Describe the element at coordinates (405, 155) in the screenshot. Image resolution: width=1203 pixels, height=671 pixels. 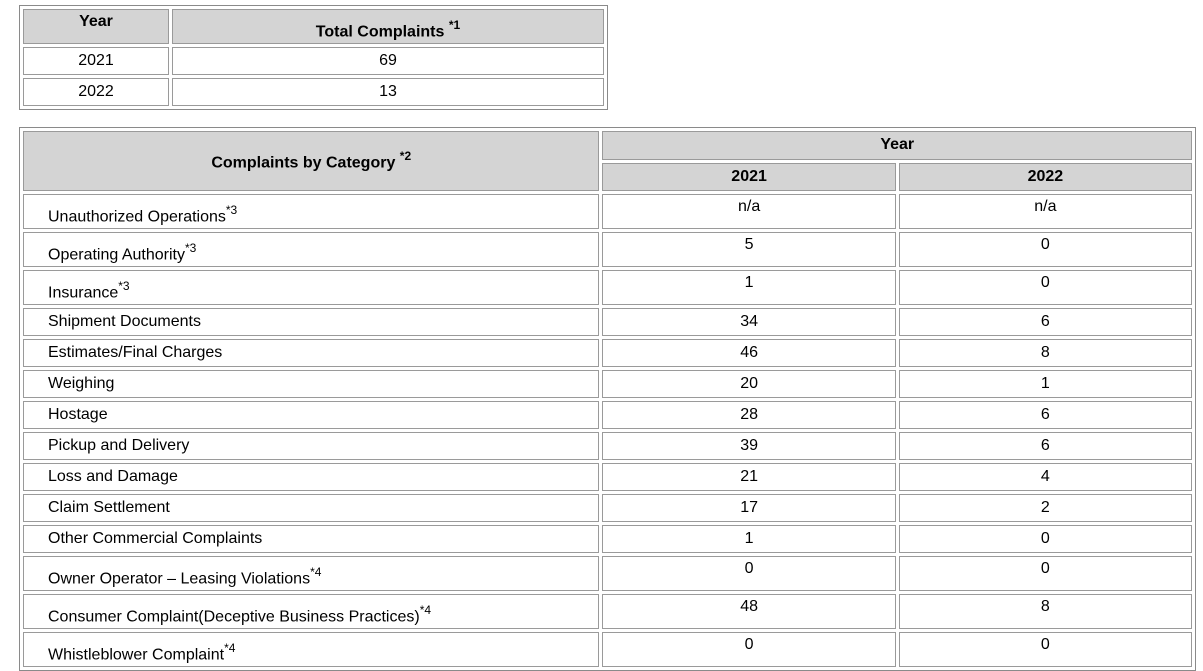
I see `footnote-marker: *2` at that location.